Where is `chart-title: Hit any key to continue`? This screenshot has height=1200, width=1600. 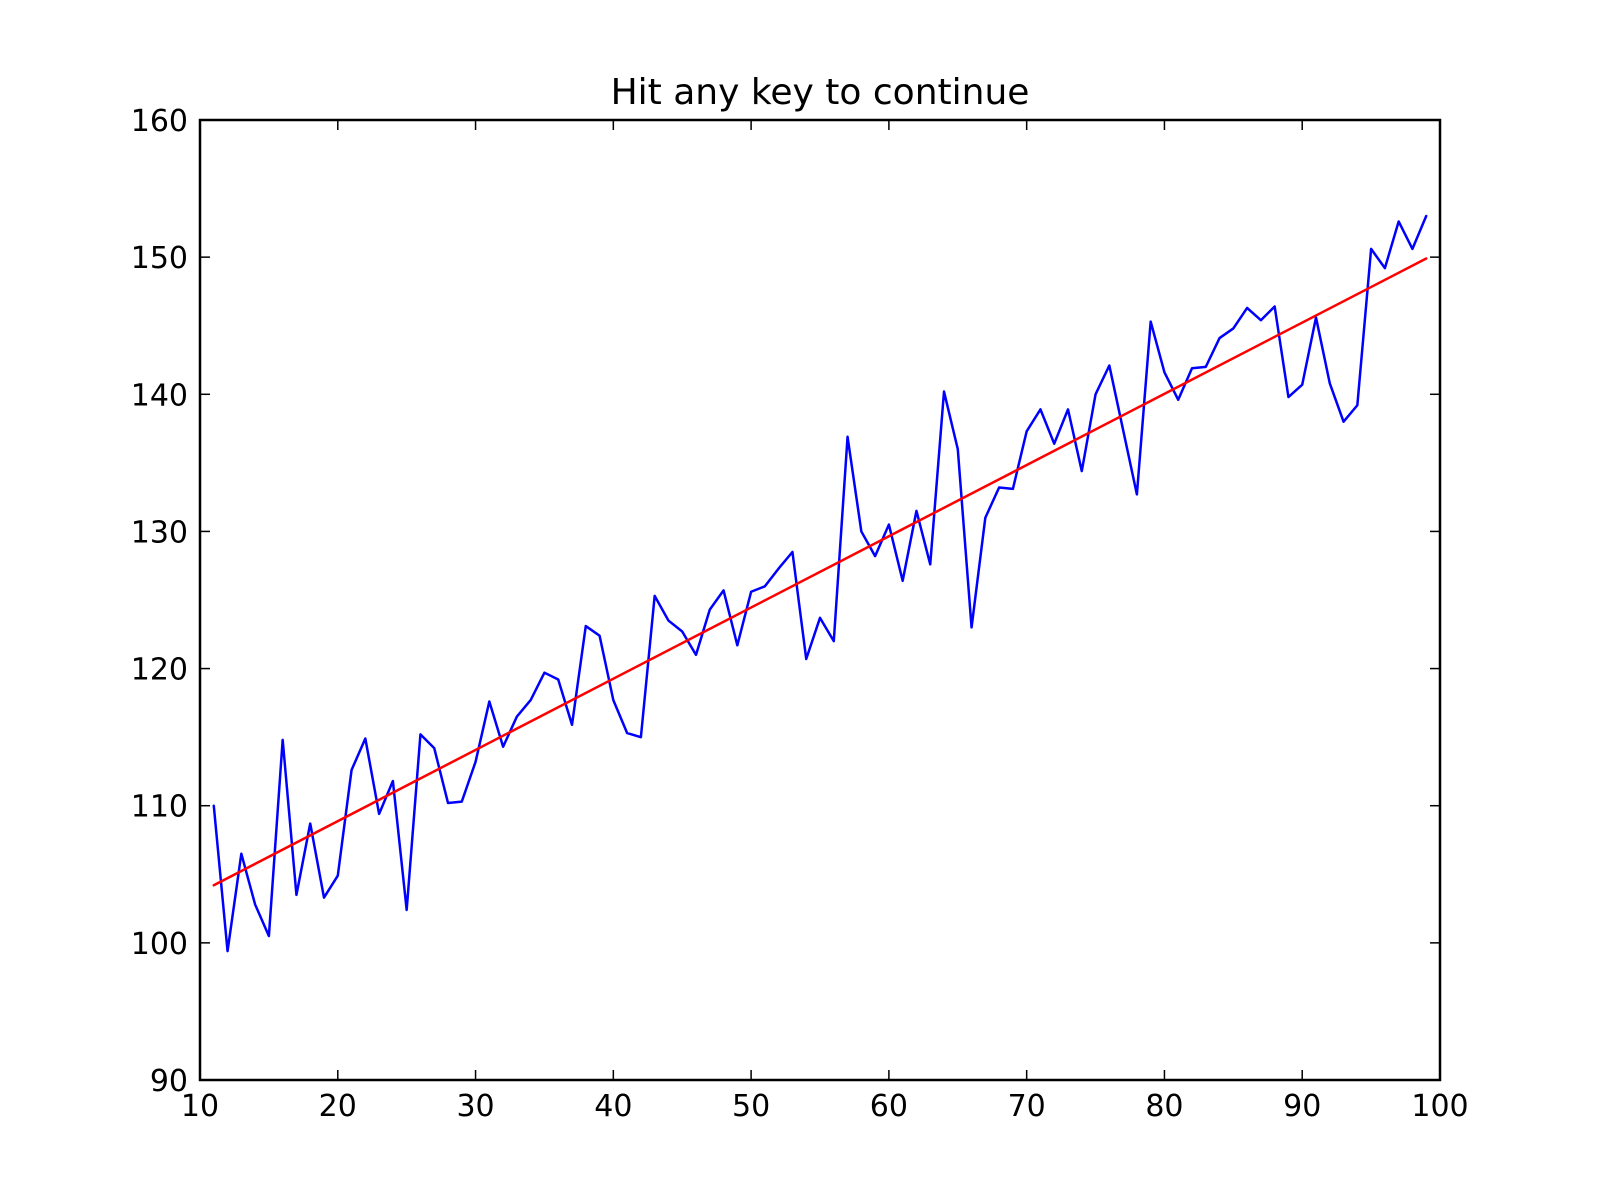
chart-title: Hit any key to continue is located at coordinates (820, 92).